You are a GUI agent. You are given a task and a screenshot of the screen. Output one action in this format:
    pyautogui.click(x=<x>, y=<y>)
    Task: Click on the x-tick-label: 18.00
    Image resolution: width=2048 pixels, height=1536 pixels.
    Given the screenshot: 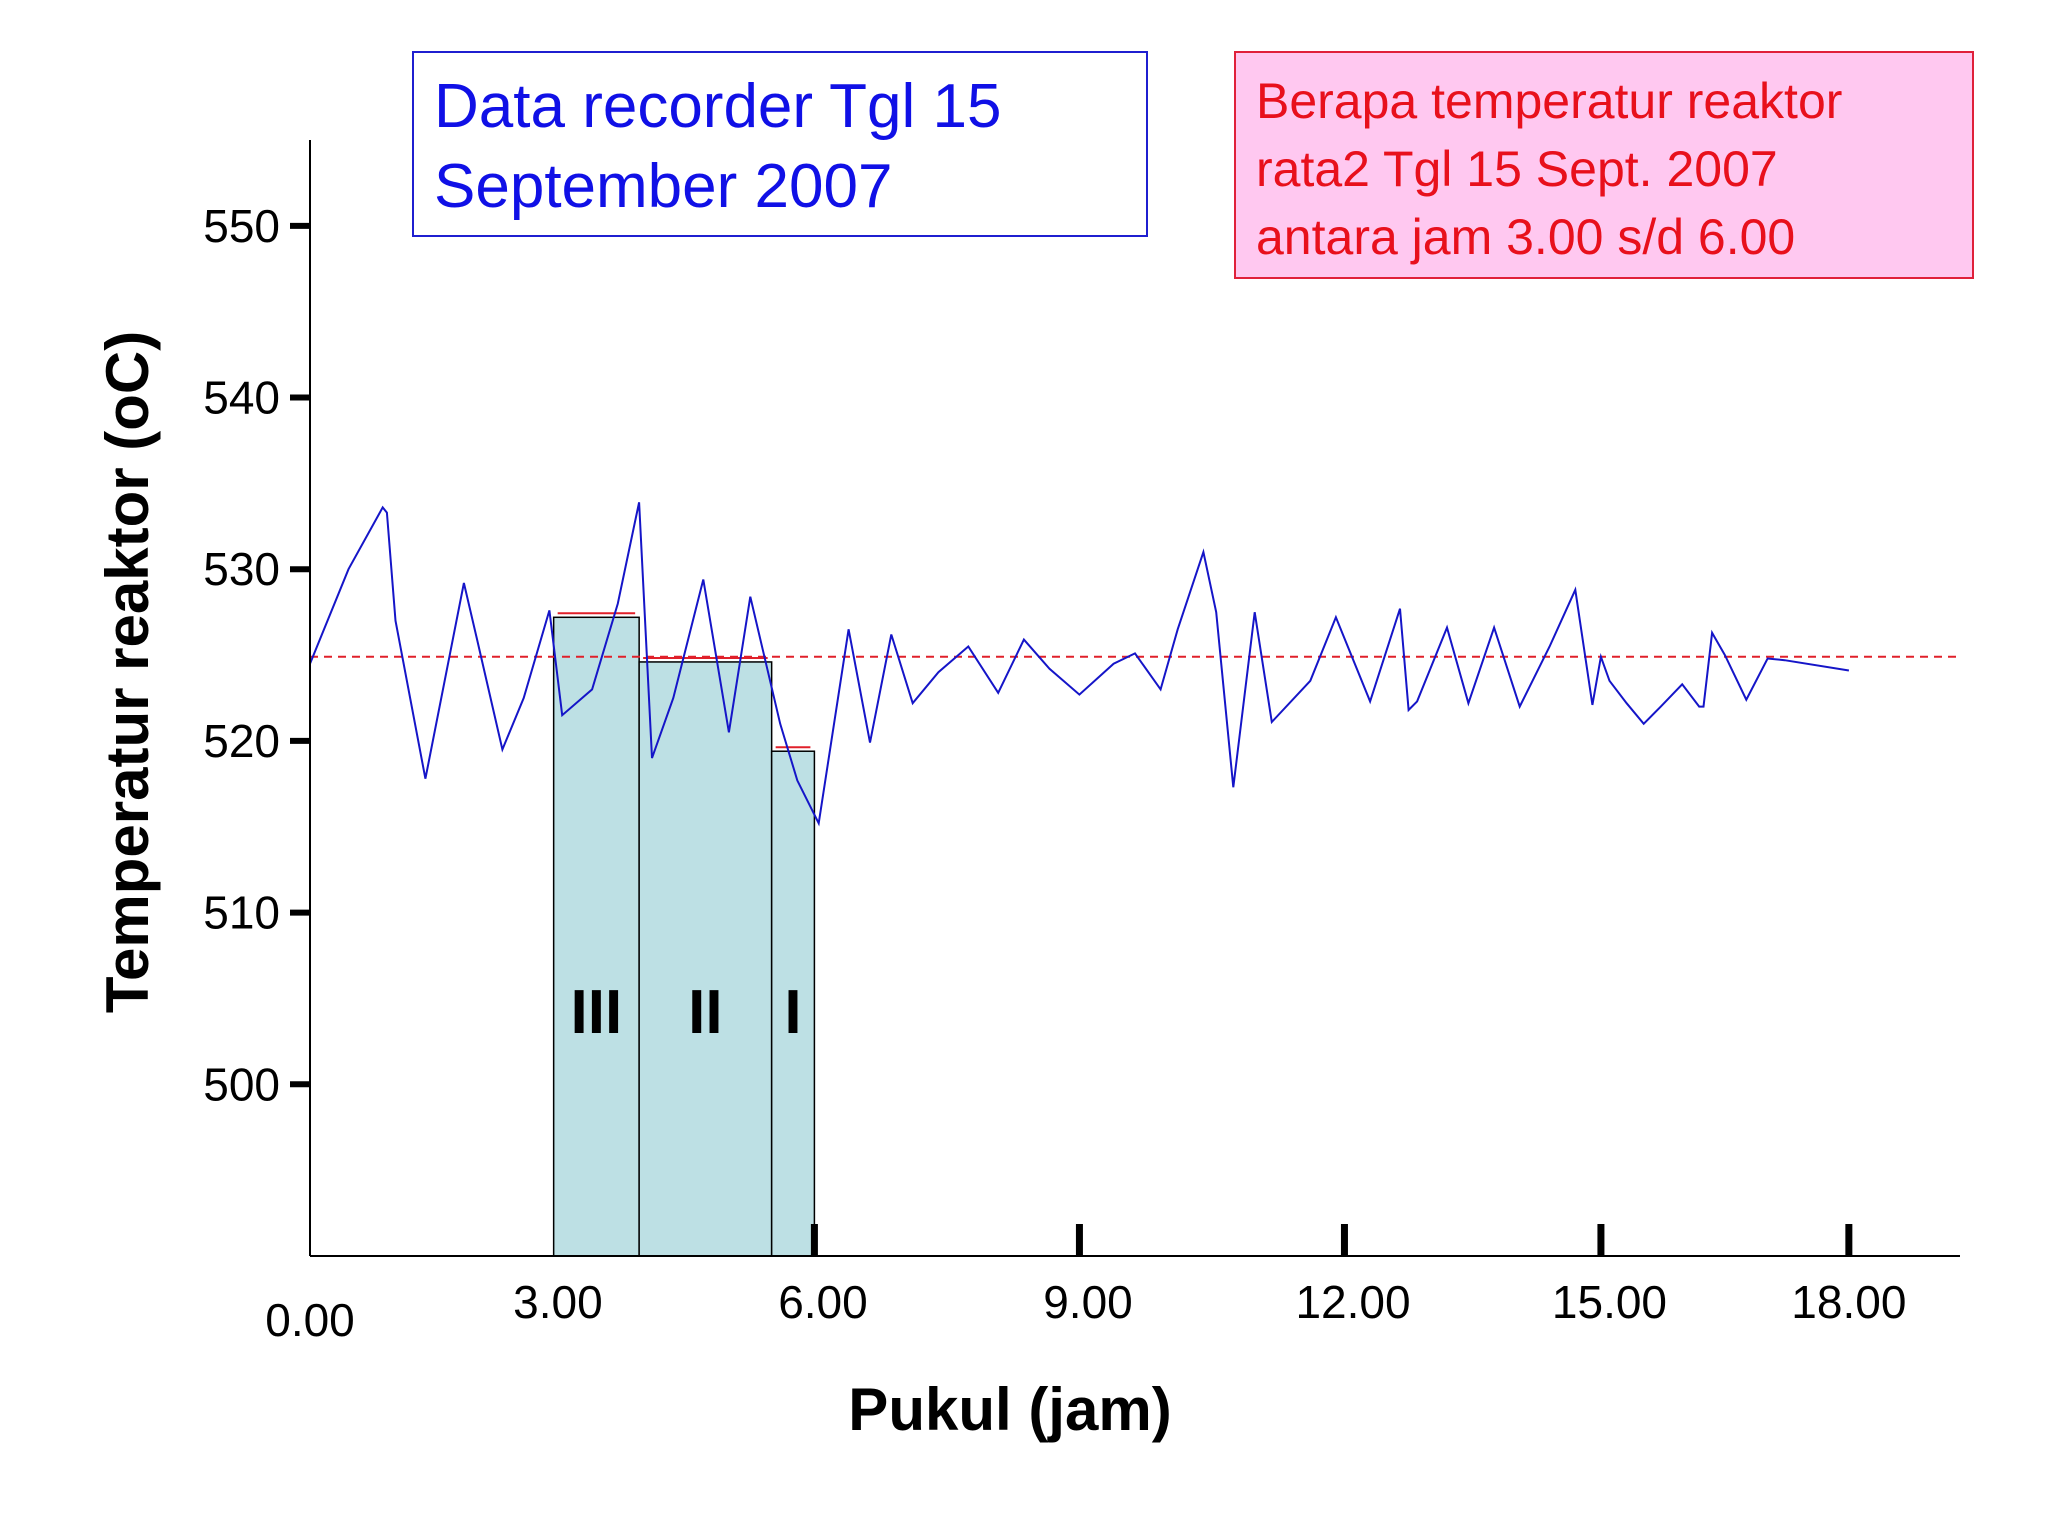 What is the action you would take?
    pyautogui.click(x=1848, y=1302)
    